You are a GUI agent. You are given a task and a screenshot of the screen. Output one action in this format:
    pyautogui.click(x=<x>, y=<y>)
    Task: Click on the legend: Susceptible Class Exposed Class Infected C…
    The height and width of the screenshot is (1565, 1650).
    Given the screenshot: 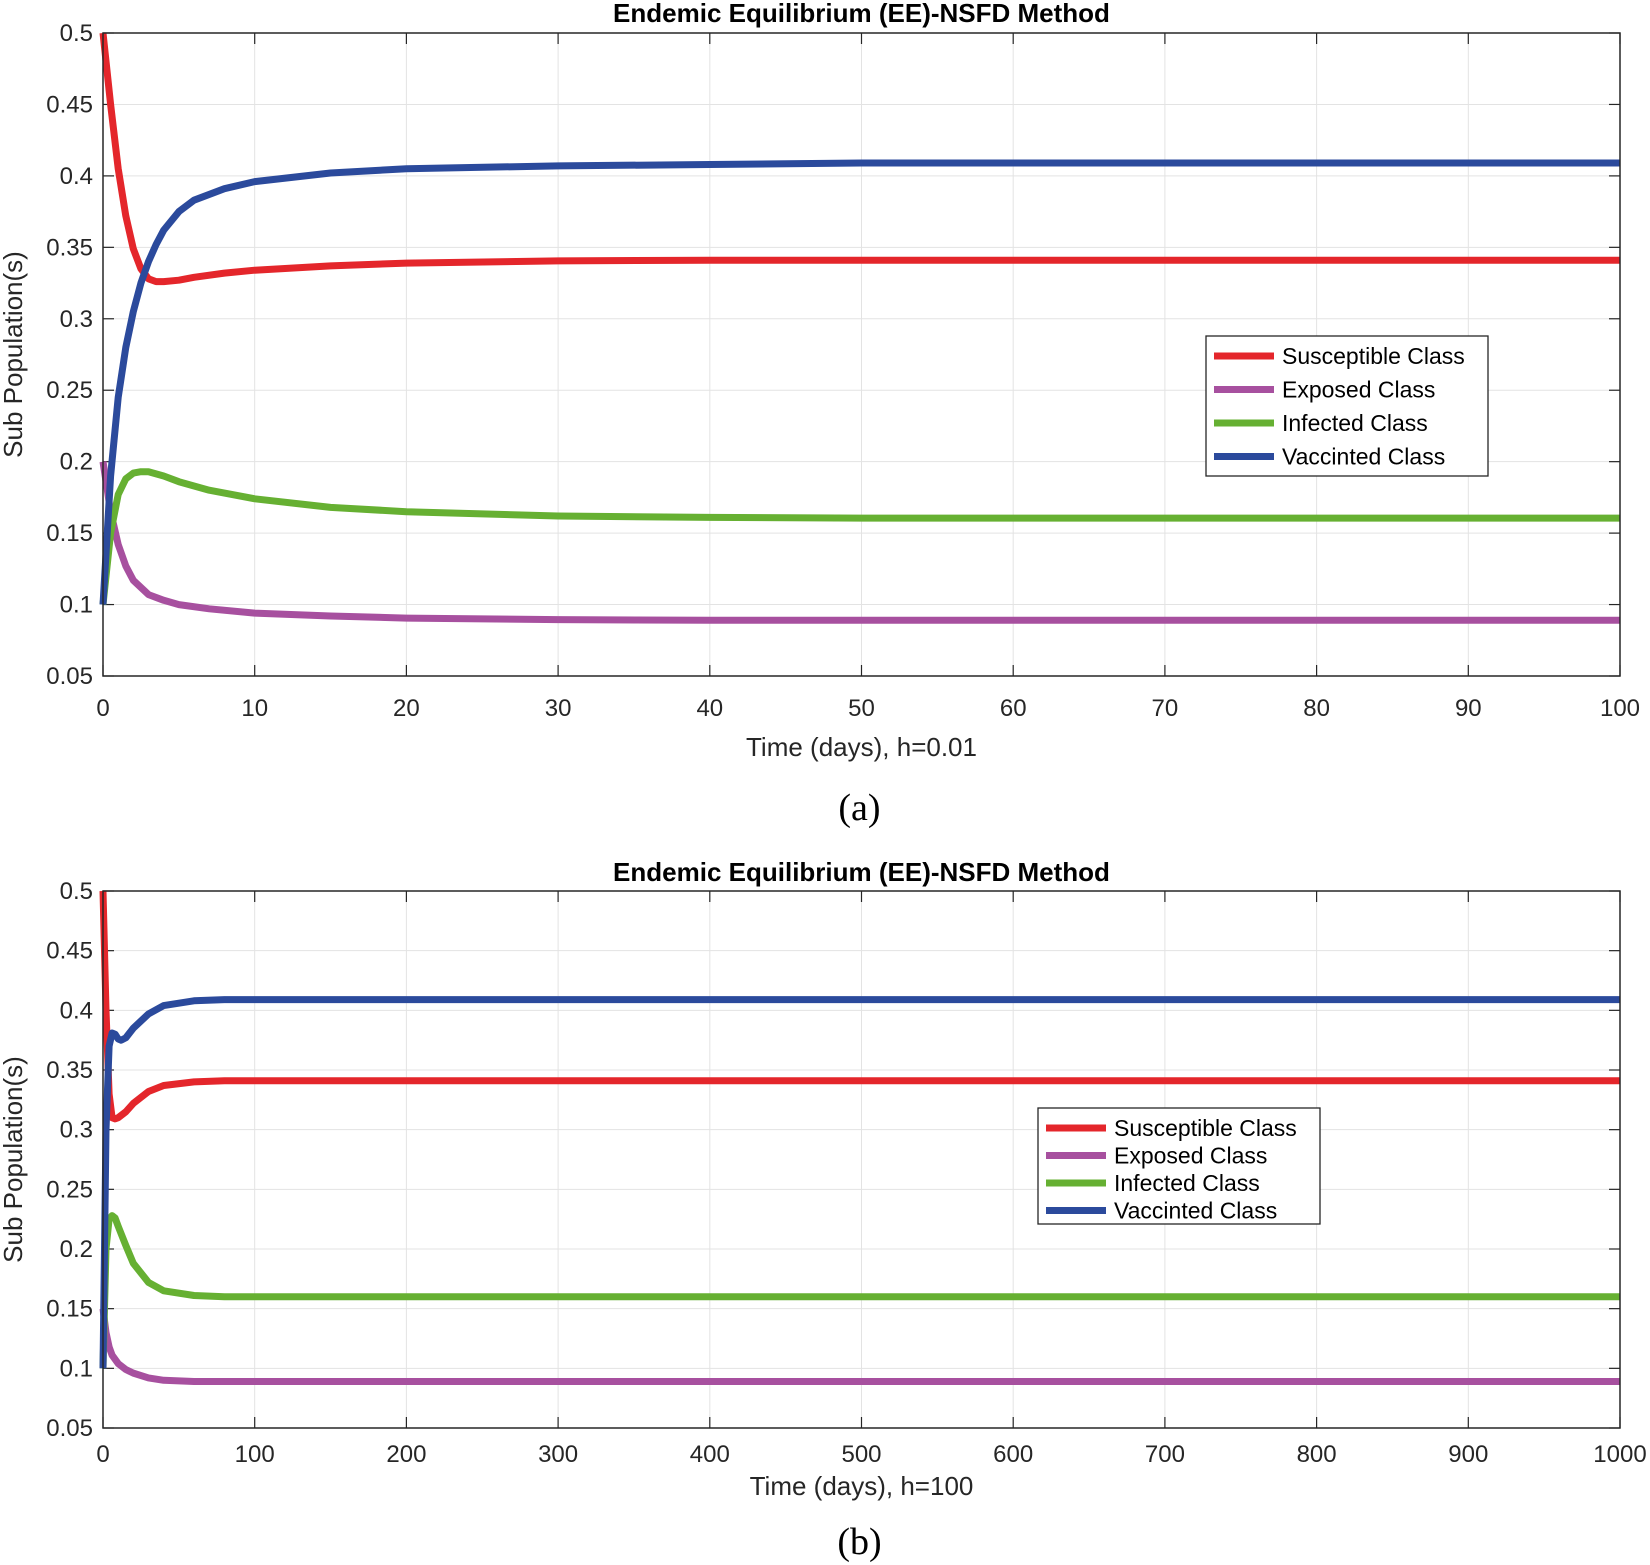 What is the action you would take?
    pyautogui.click(x=1347, y=406)
    